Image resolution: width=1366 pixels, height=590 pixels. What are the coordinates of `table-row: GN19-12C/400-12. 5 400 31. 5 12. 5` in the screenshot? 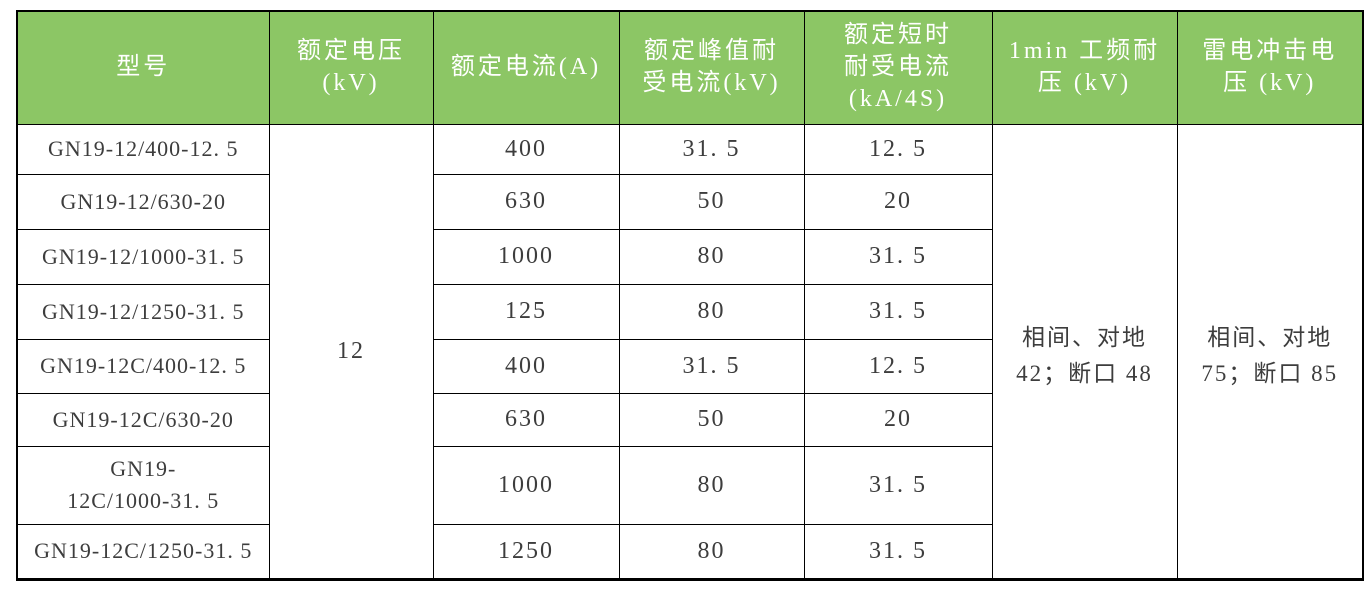 It's located at (689, 366).